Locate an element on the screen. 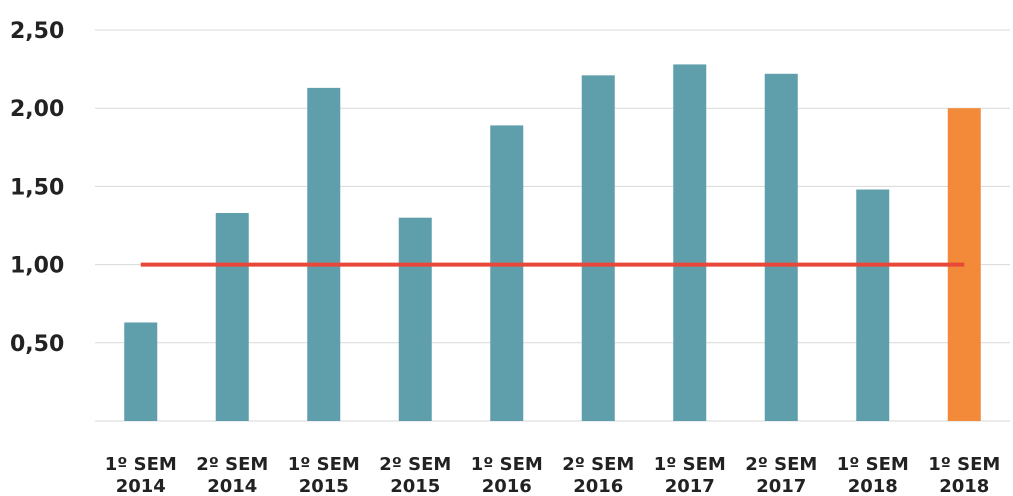 The image size is (1013, 496). x-tick-label: 1º SEM 2016 is located at coordinates (507, 475).